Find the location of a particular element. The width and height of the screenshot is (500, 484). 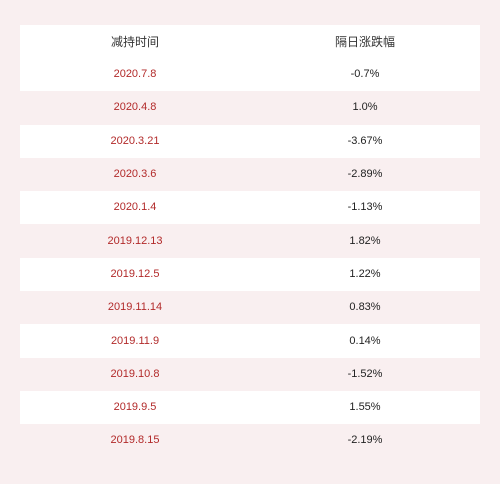

row-date: 2019.8.15 is located at coordinates (135, 440).